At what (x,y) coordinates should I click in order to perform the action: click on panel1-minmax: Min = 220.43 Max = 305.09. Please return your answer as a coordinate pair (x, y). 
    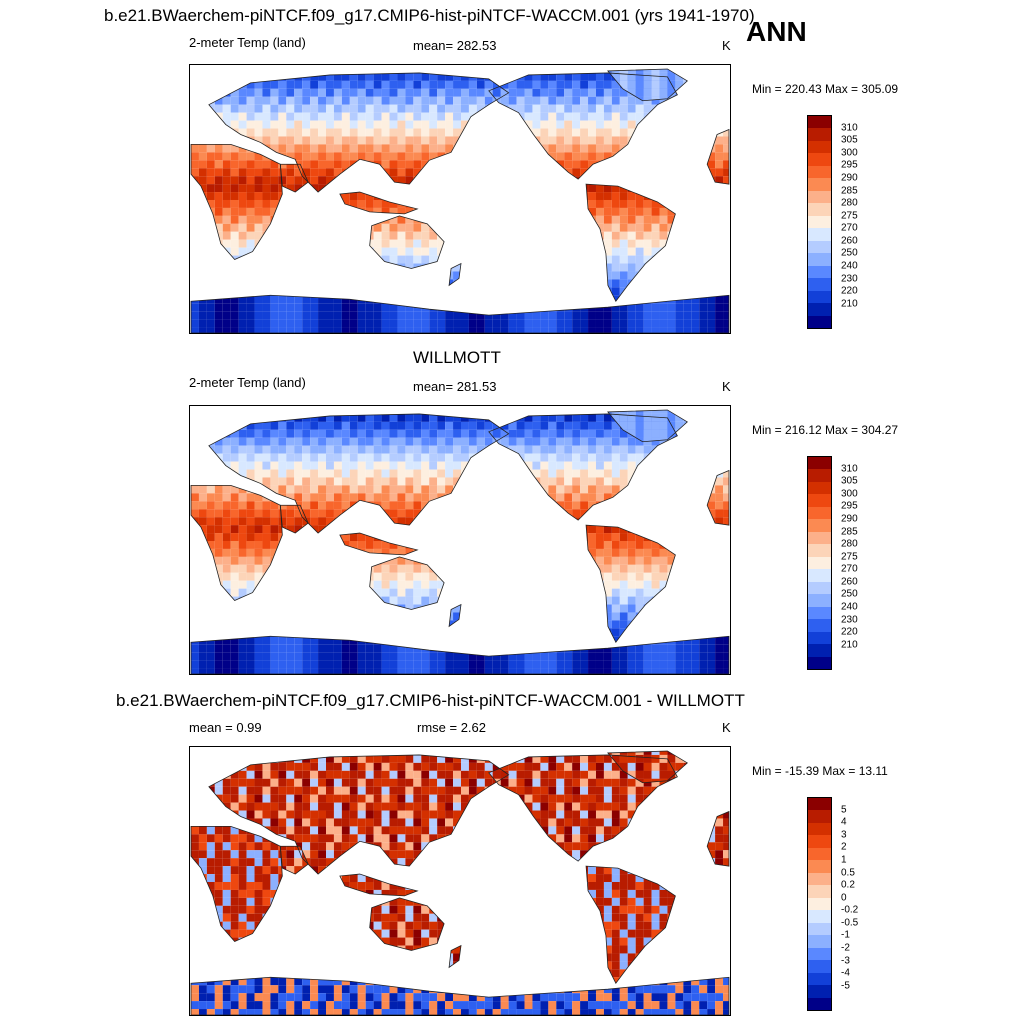
    Looking at the image, I should click on (825, 89).